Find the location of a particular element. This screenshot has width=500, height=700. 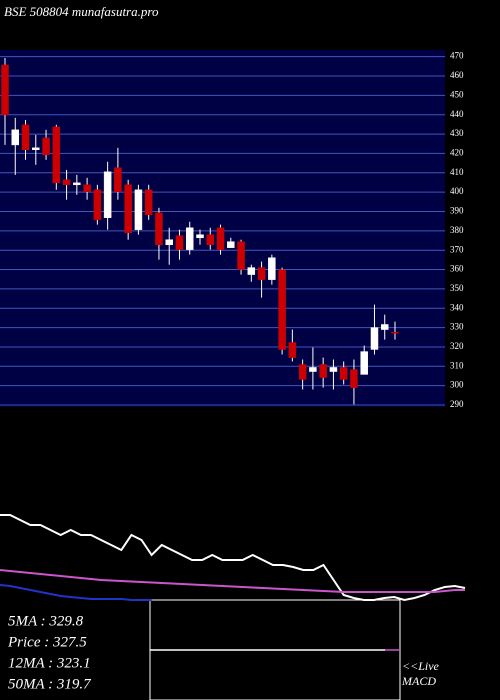

y-tick-label: 310 is located at coordinates (457, 365).